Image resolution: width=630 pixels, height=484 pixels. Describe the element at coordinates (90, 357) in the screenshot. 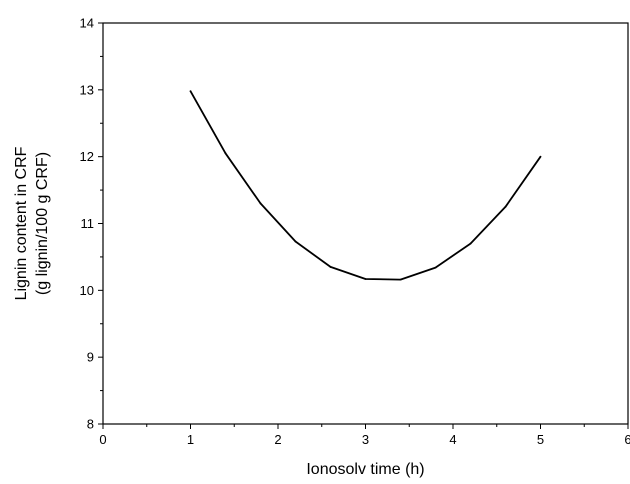

I see `y-tick-label: 9` at that location.